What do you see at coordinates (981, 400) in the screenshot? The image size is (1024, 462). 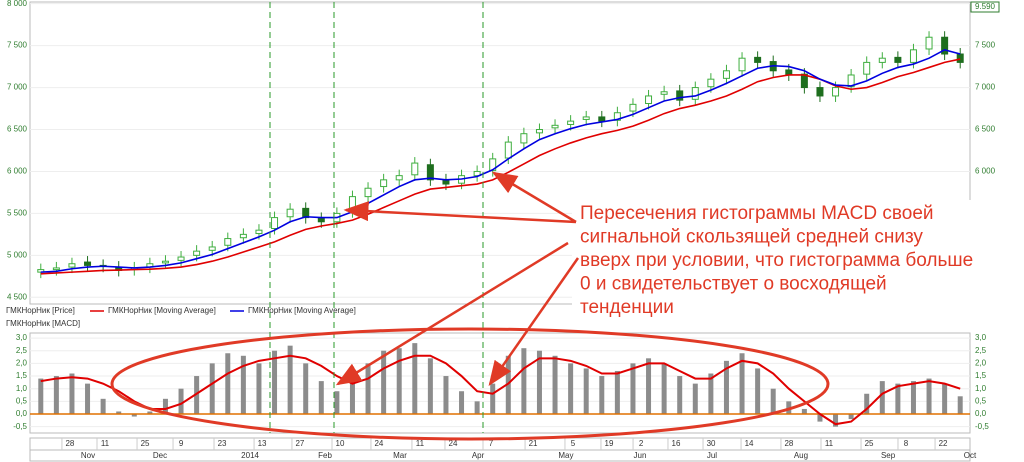 I see `y-tick-label-right: 0,5` at bounding box center [981, 400].